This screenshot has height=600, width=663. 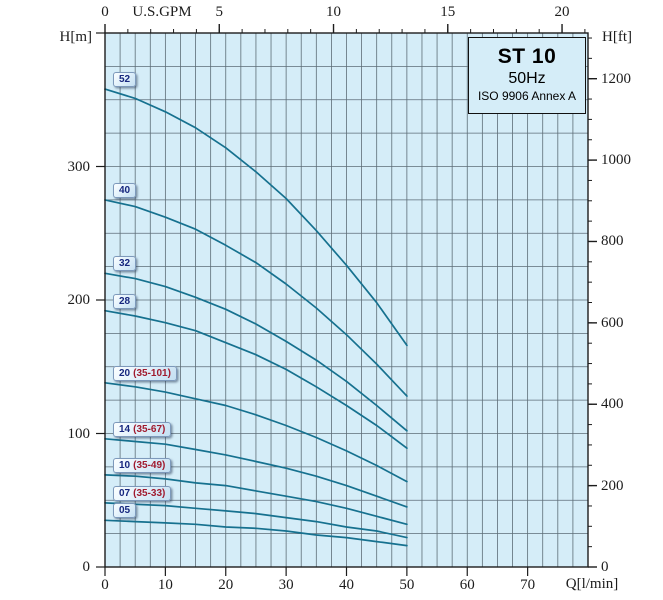 I want to click on curve-label-14: 14 (35-67), so click(x=142, y=429).